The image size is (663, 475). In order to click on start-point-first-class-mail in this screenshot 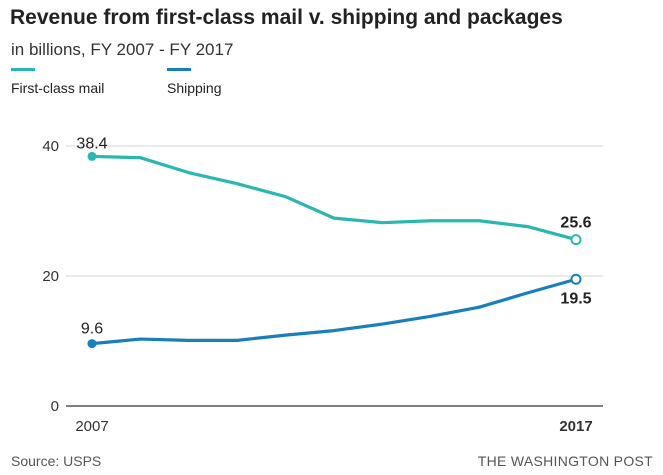, I will do `click(92, 156)`.